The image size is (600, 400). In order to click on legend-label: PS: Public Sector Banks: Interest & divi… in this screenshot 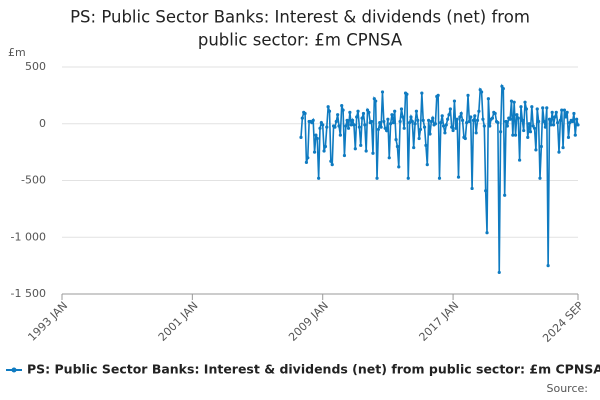, I will do `click(313, 369)`.